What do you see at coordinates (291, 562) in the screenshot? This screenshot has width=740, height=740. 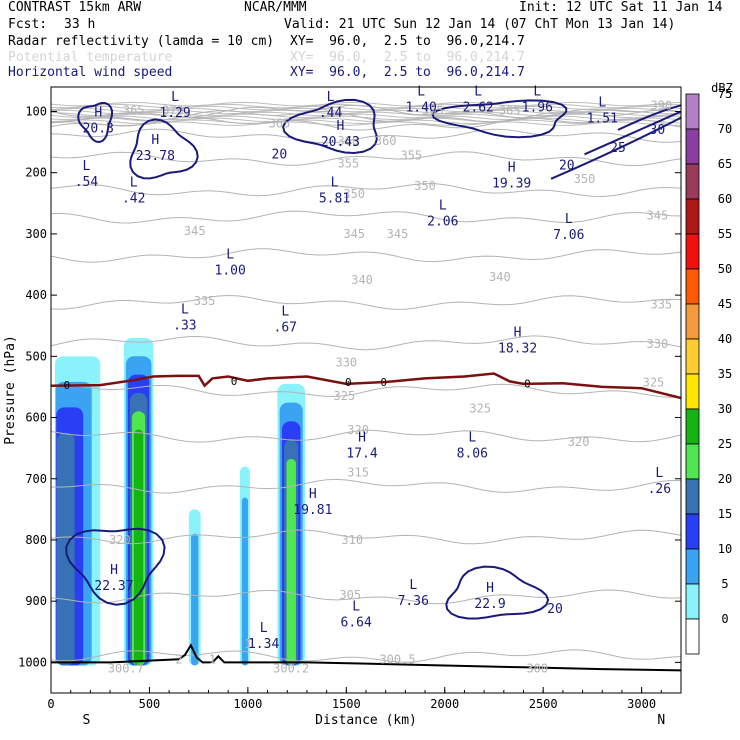 I see `echo-4-25dbz` at bounding box center [291, 562].